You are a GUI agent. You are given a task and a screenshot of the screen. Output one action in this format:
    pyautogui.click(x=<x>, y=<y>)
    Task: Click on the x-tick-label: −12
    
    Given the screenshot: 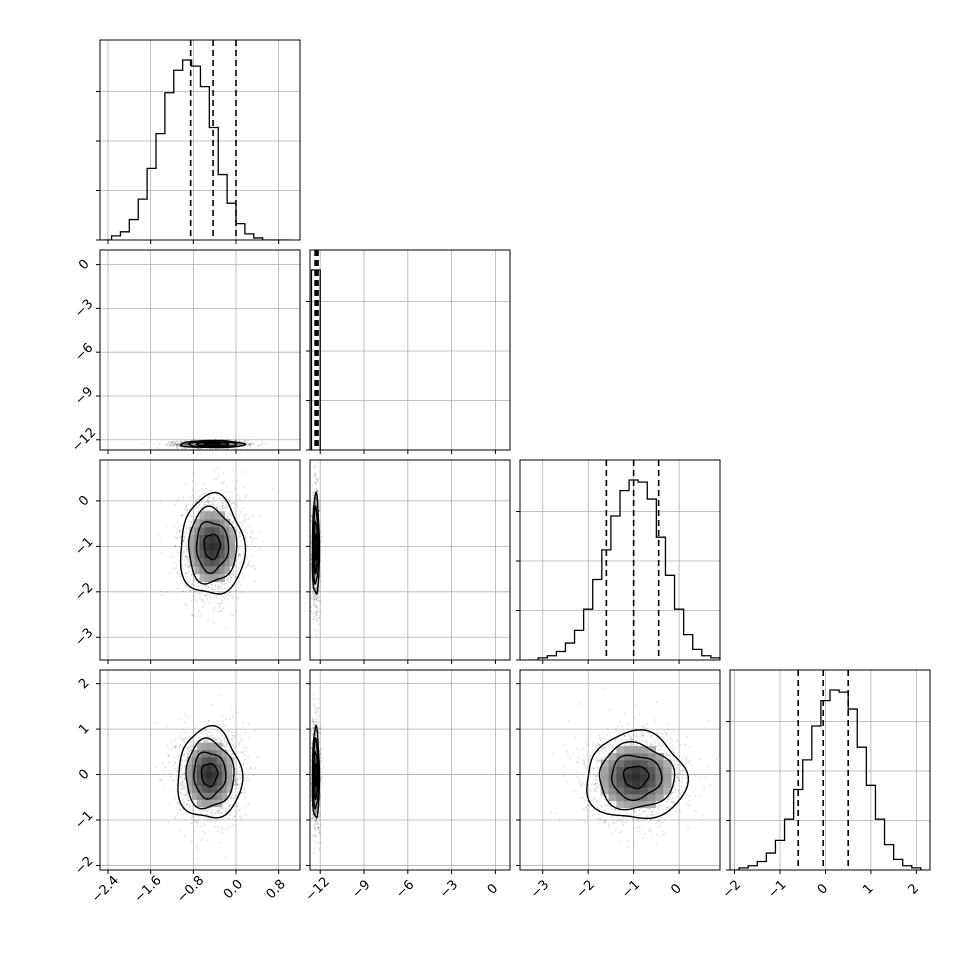 What is the action you would take?
    pyautogui.click(x=318, y=890)
    